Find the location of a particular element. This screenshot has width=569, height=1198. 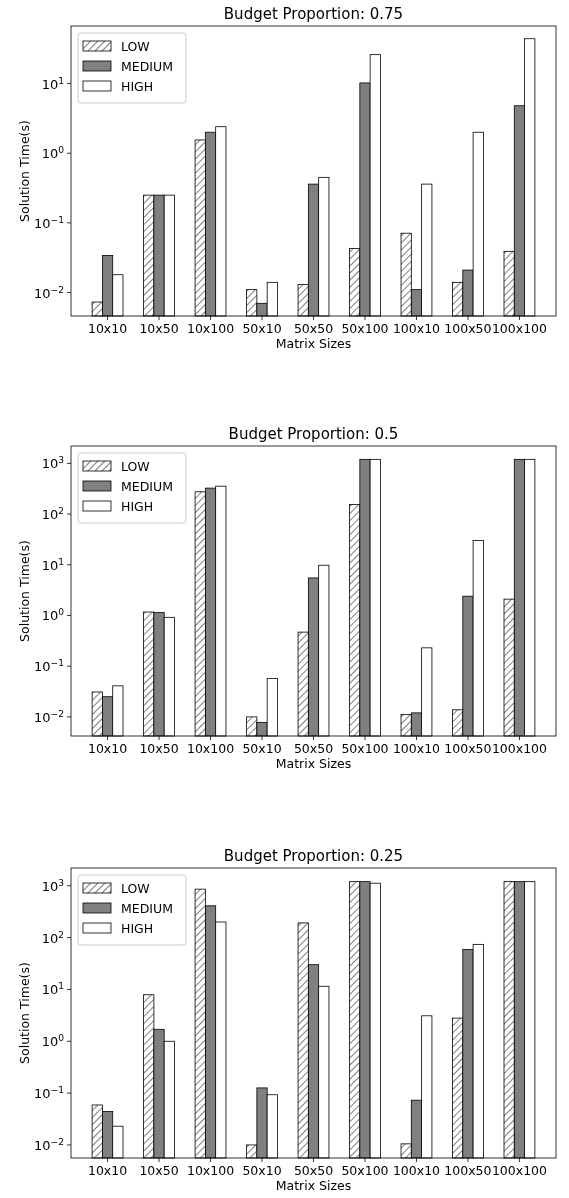

chart-title: Budget Proportion: 0.5 is located at coordinates (313, 434).